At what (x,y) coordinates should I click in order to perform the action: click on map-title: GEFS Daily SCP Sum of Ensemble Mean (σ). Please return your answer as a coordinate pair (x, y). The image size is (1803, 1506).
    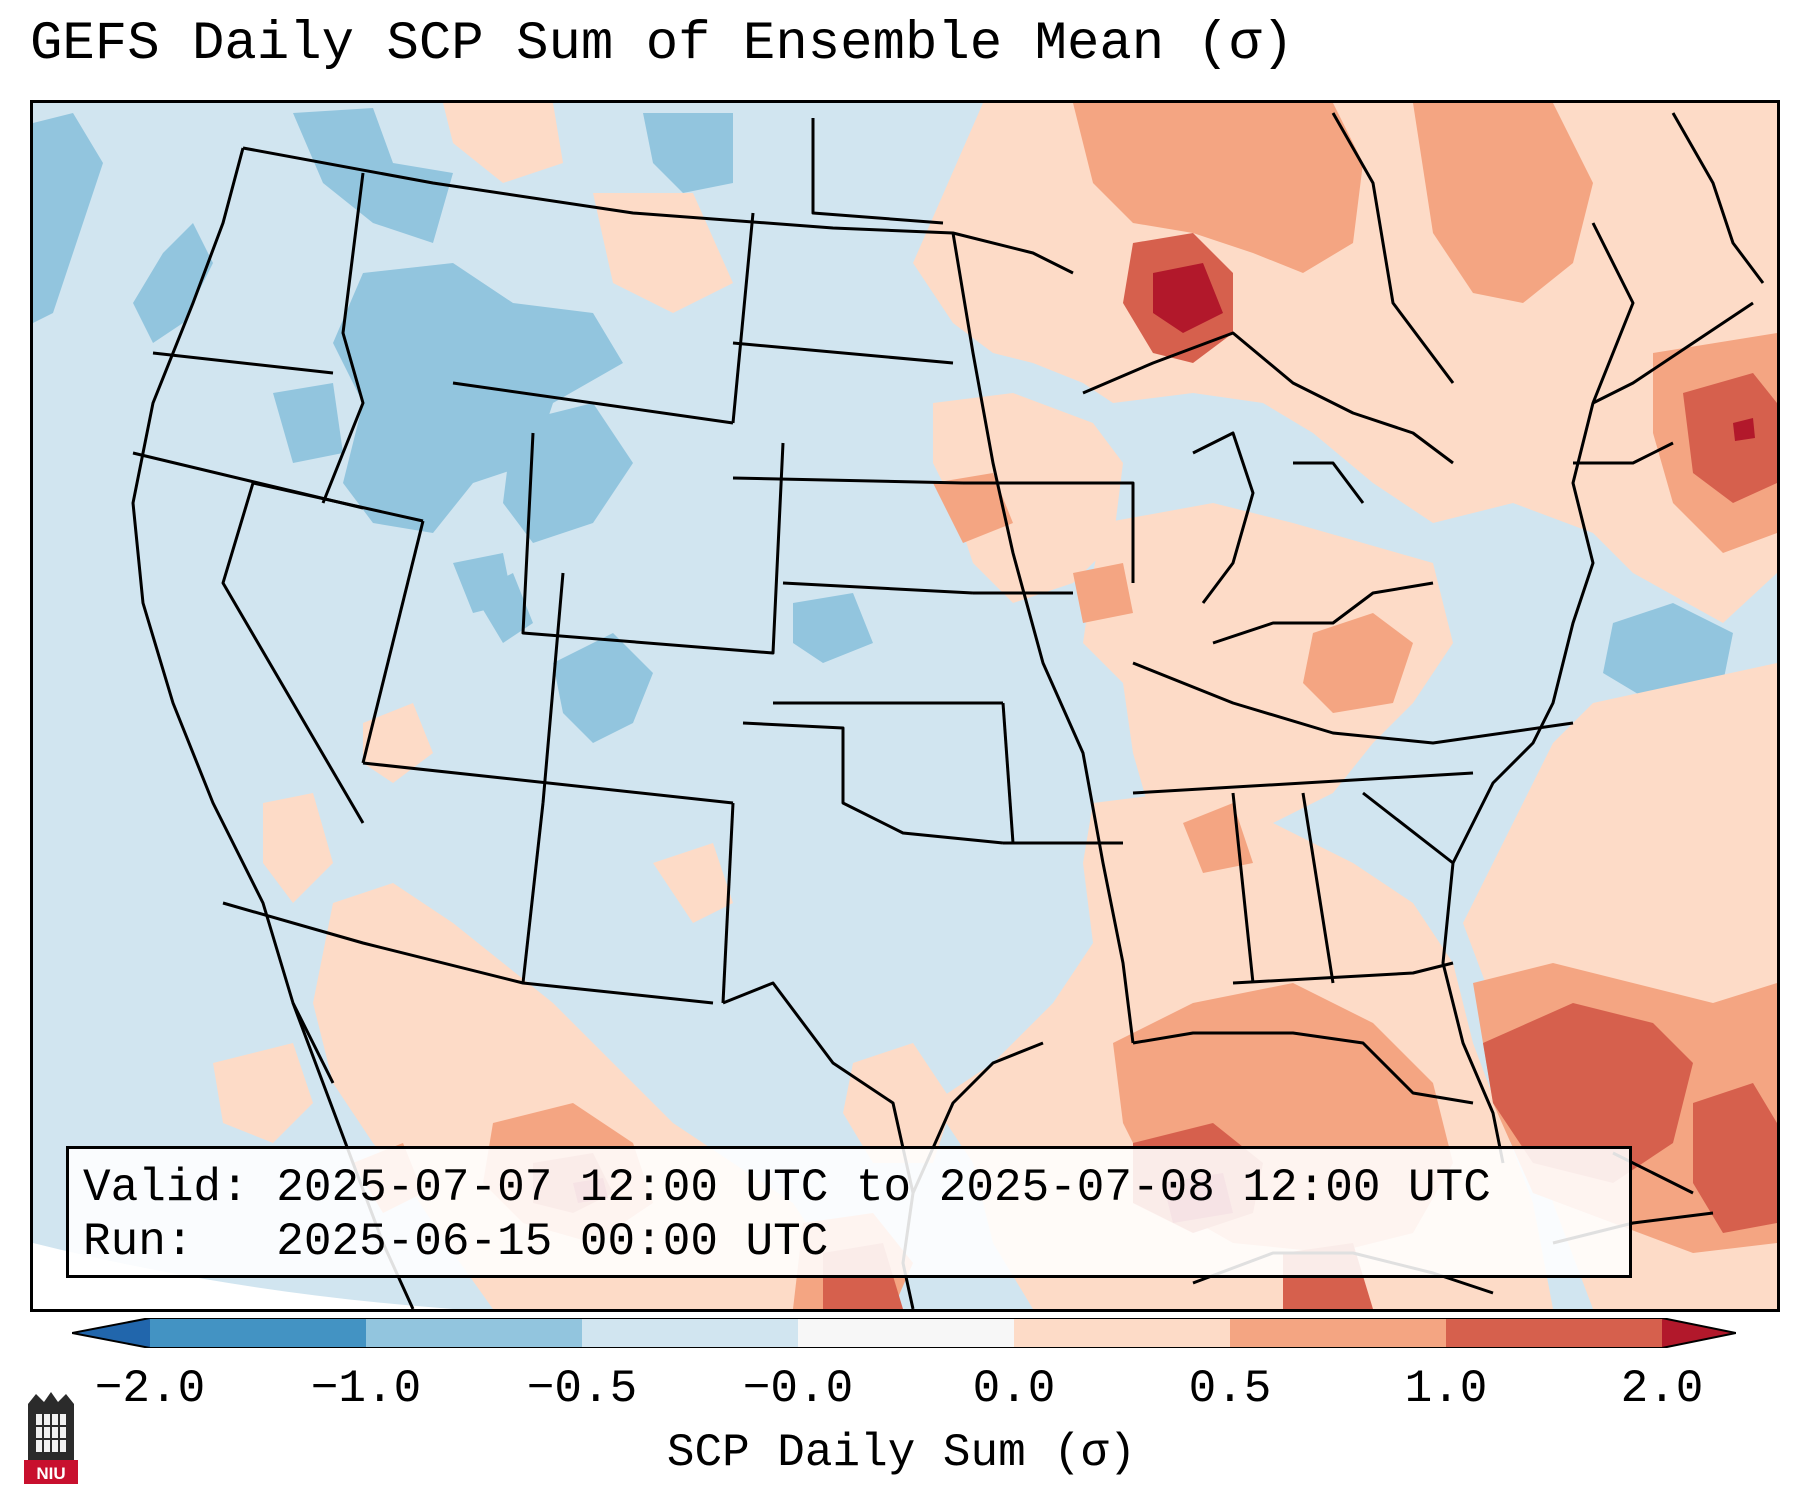
    Looking at the image, I should click on (662, 44).